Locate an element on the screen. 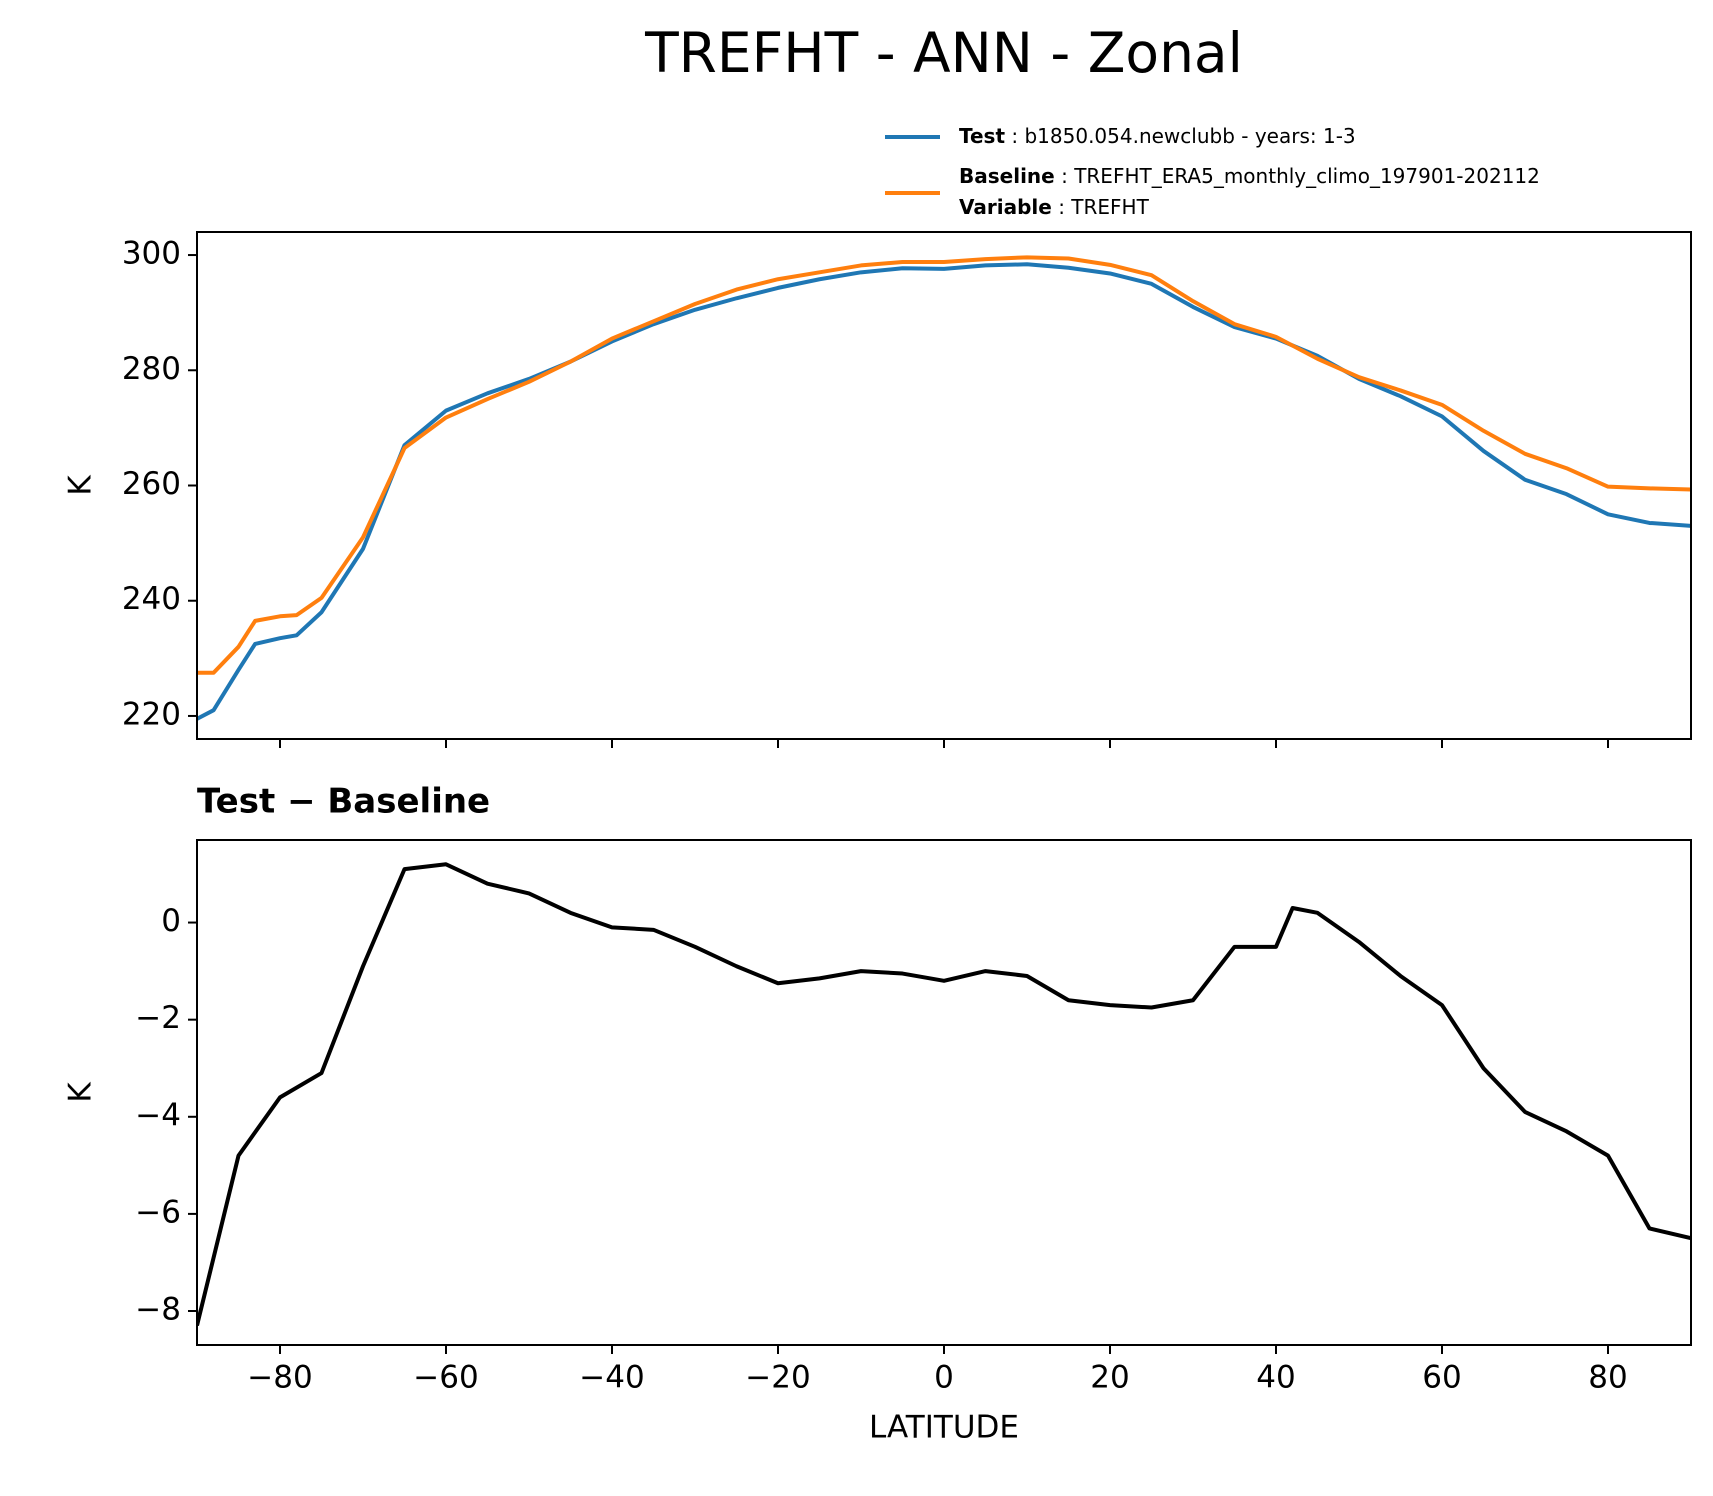 The image size is (1713, 1496). x-tick-label: −60 is located at coordinates (445, 1378).